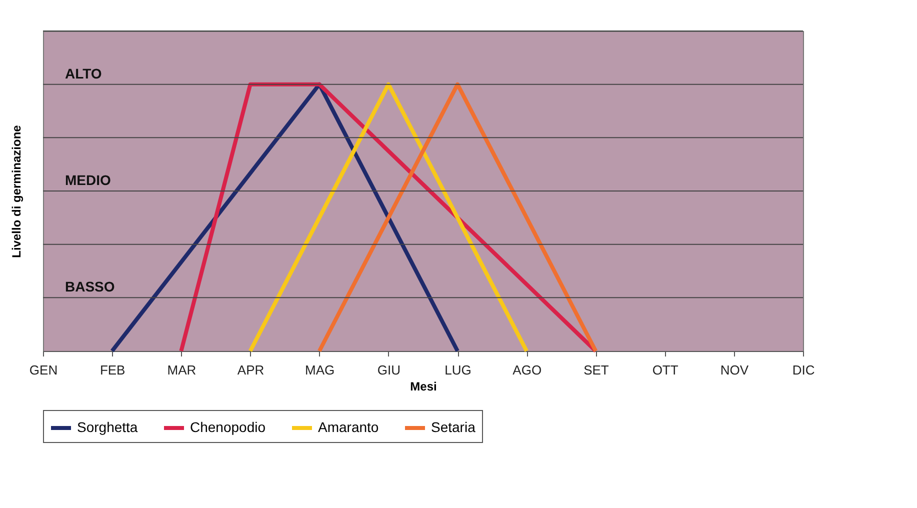 The image size is (917, 508). What do you see at coordinates (389, 370) in the screenshot?
I see `x-tick-label: GIU` at bounding box center [389, 370].